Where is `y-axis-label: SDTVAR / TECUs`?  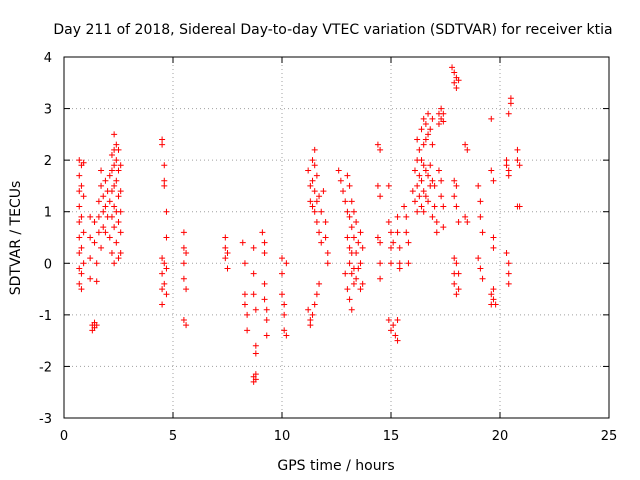
y-axis-label: SDTVAR / TECUs is located at coordinates (16, 238).